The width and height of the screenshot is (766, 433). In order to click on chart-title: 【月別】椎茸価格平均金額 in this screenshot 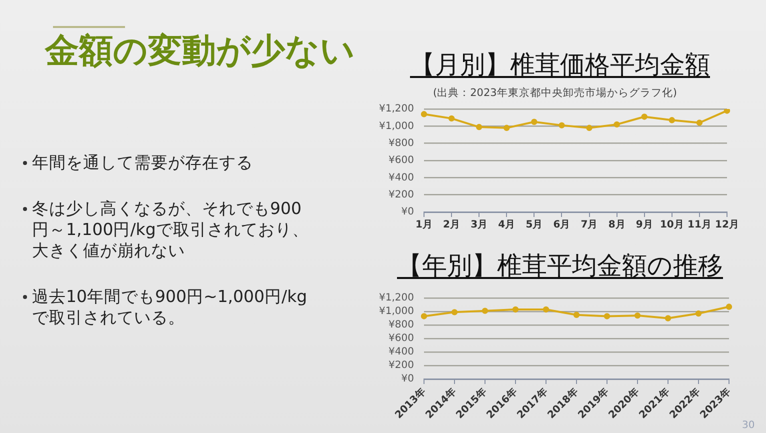, I will do `click(560, 64)`.